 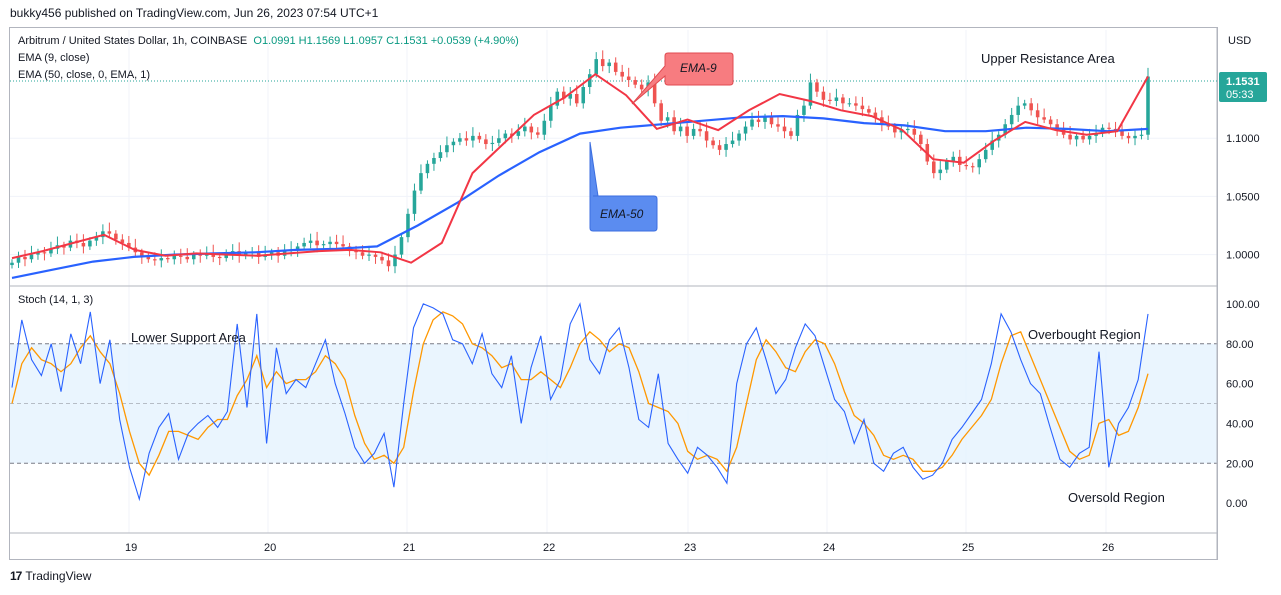 What do you see at coordinates (270, 548) in the screenshot?
I see `time-tick-label: 20` at bounding box center [270, 548].